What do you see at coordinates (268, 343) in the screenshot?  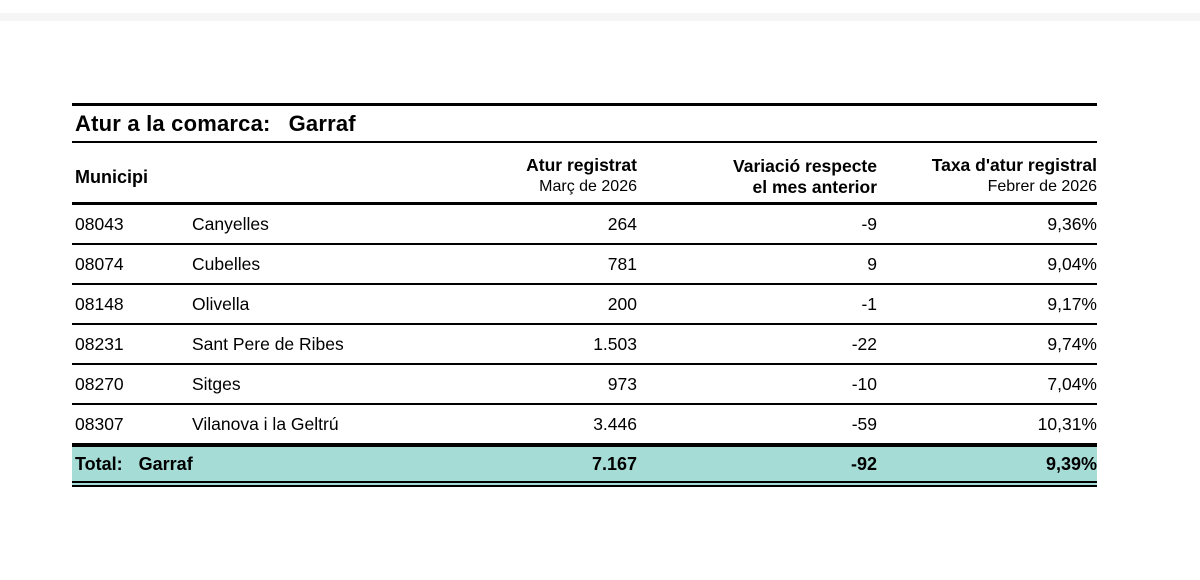 I see `cell-municipality-name: Sant Pere de Ribes` at bounding box center [268, 343].